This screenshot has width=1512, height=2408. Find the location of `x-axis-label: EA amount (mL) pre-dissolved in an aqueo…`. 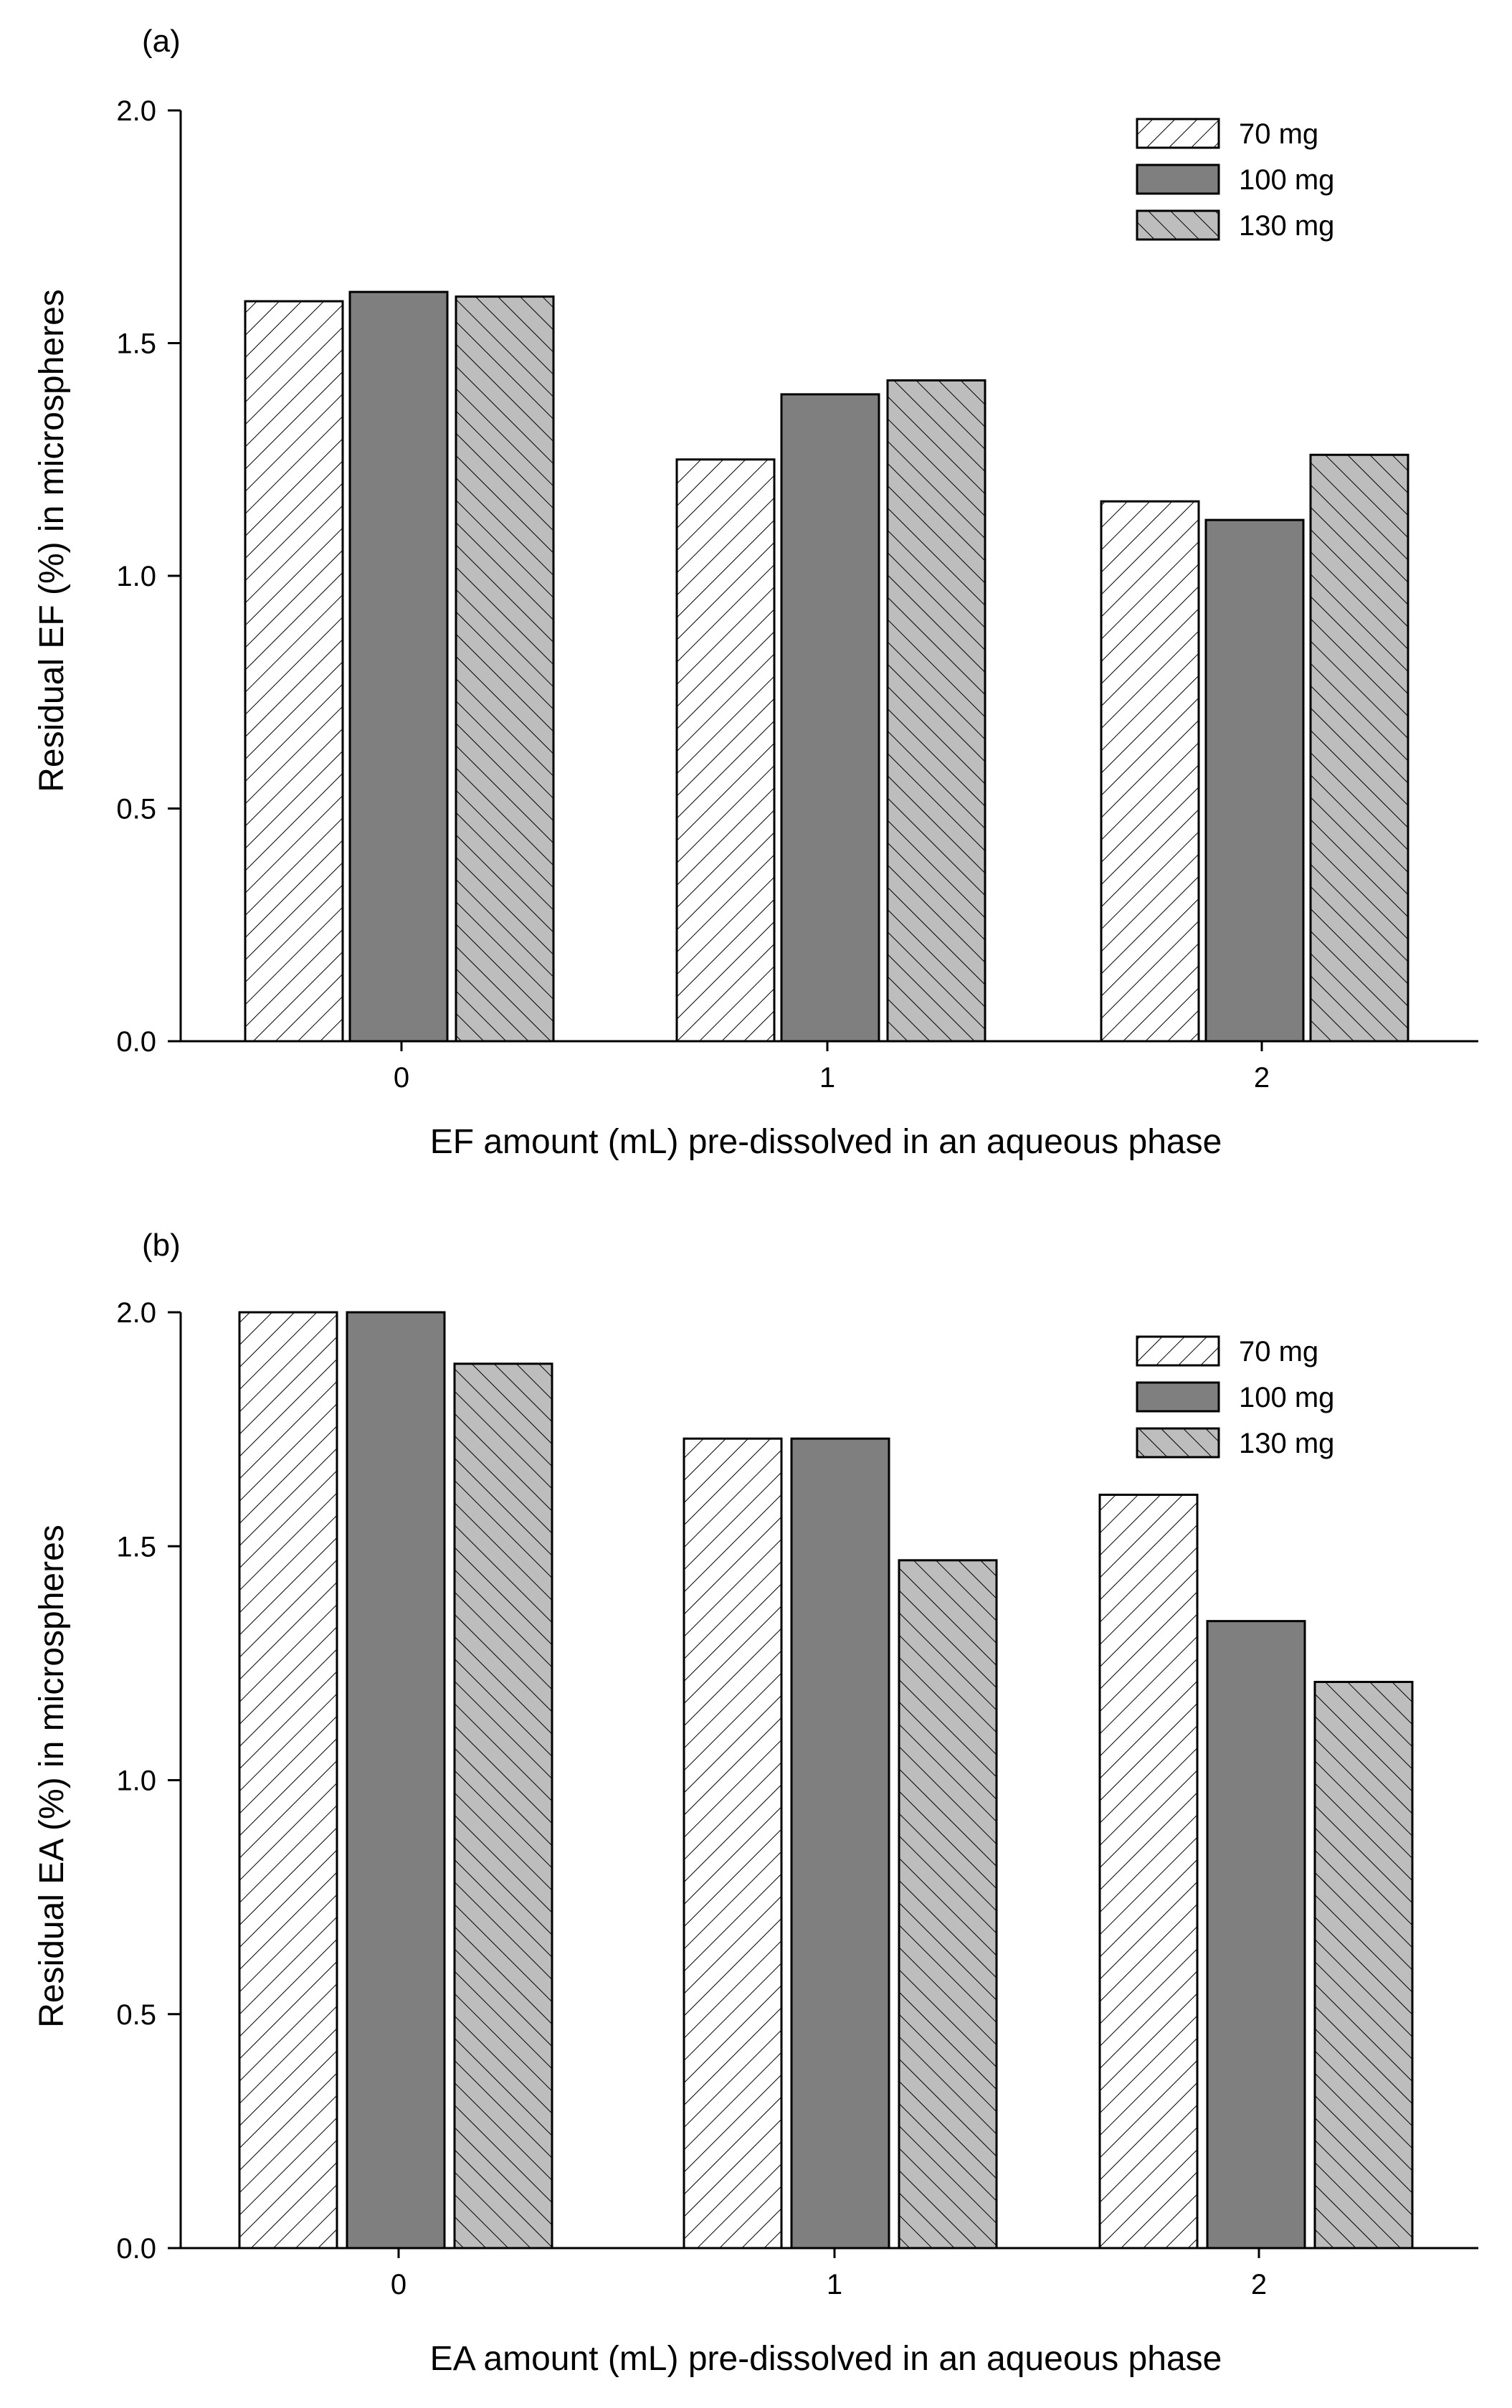

x-axis-label: EA amount (mL) pre-dissolved in an aqueo… is located at coordinates (826, 2359).